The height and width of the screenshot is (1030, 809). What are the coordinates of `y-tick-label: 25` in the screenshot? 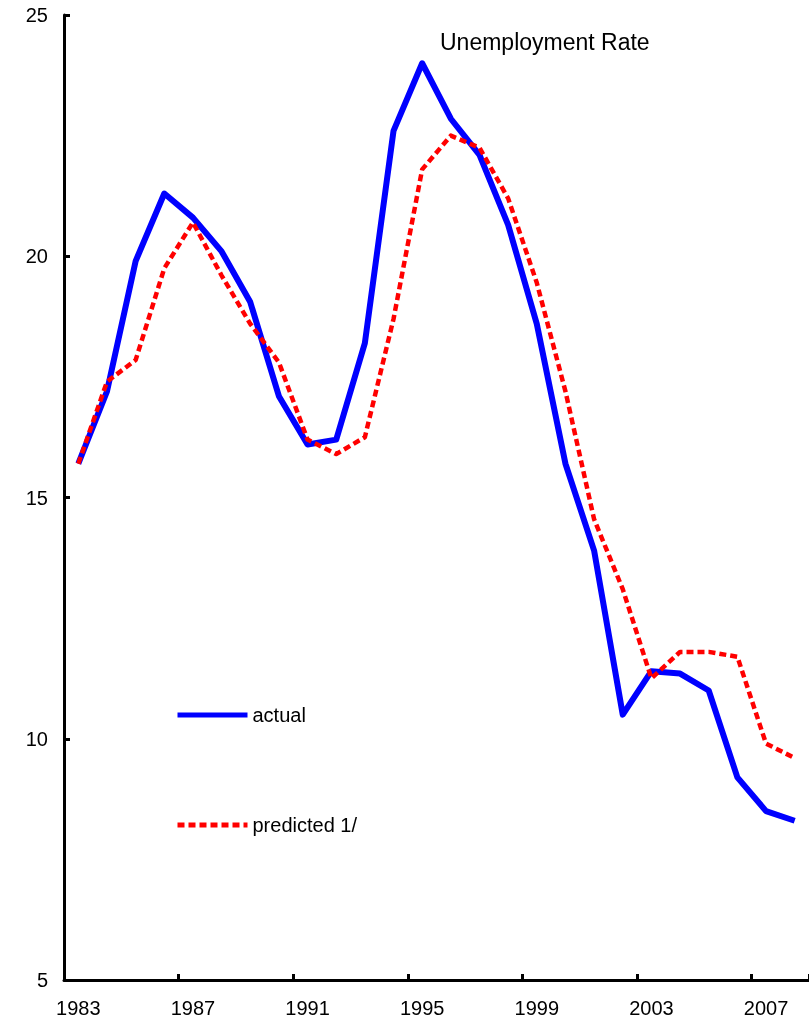 It's located at (36, 15).